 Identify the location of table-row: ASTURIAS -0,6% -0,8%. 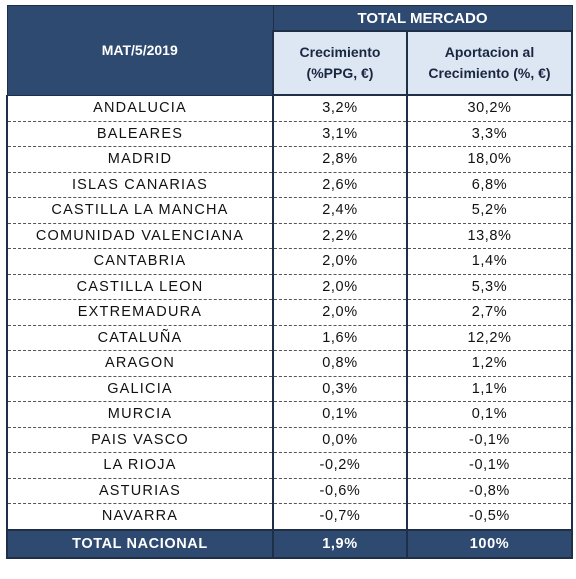
(289, 491).